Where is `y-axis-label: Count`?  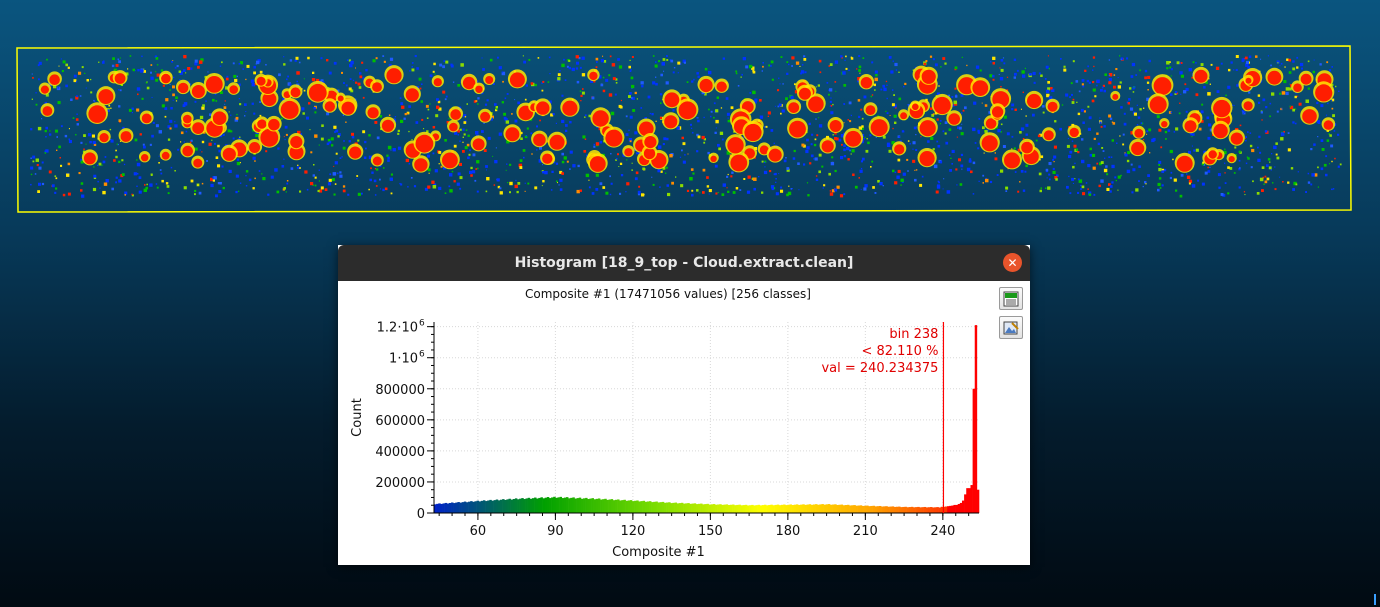
y-axis-label: Count is located at coordinates (357, 417).